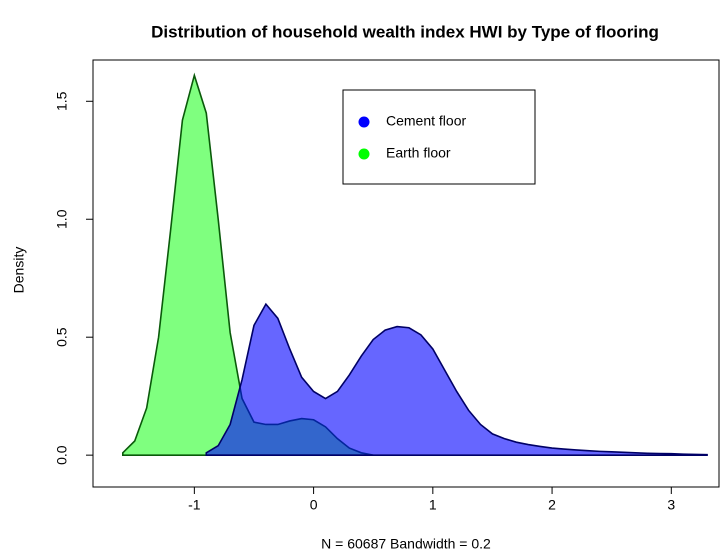 Image resolution: width=720 pixels, height=559 pixels. Describe the element at coordinates (62, 455) in the screenshot. I see `y-tick-label: 0.0` at that location.